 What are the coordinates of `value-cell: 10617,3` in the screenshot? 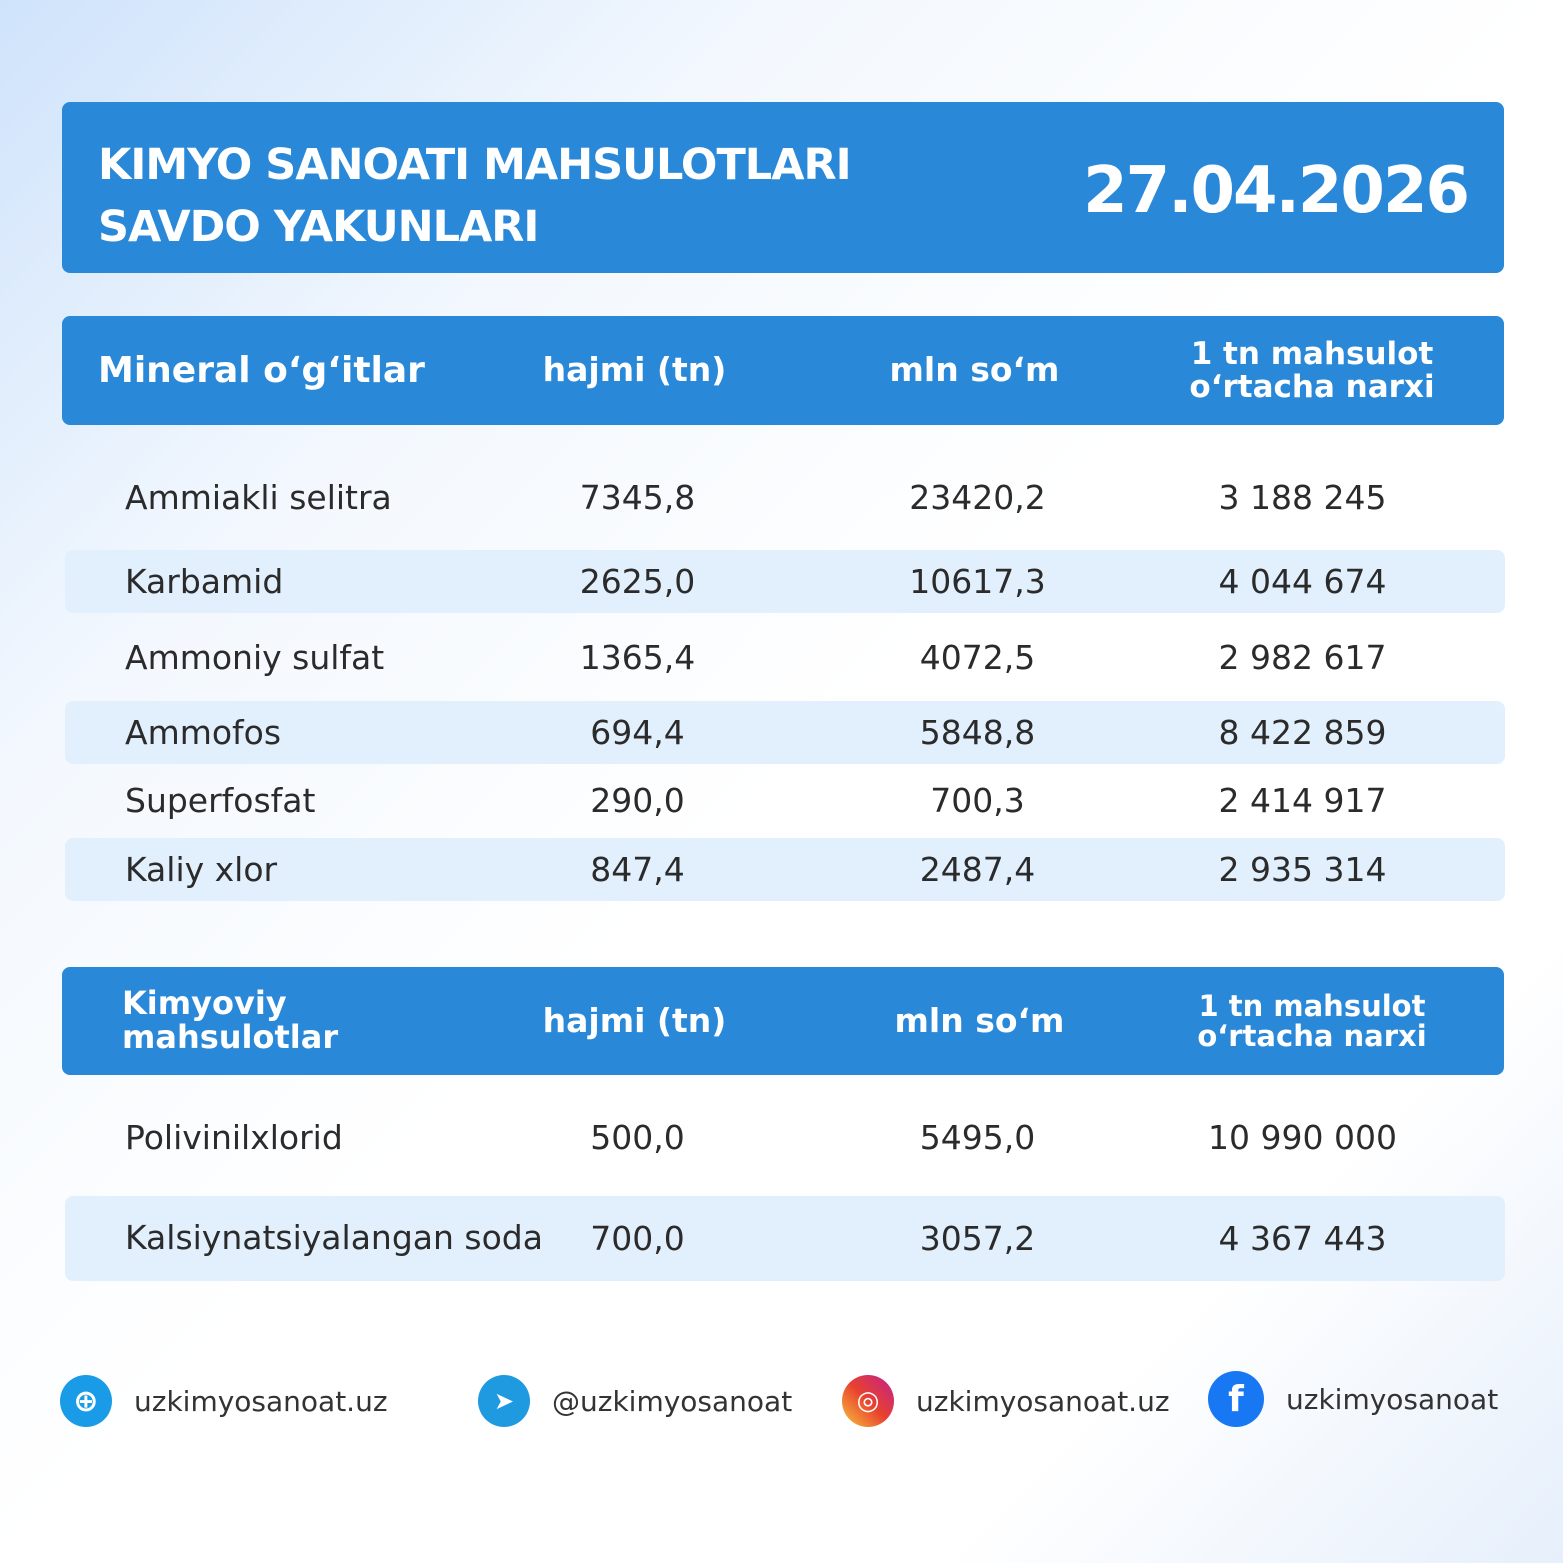 It's located at (977, 581).